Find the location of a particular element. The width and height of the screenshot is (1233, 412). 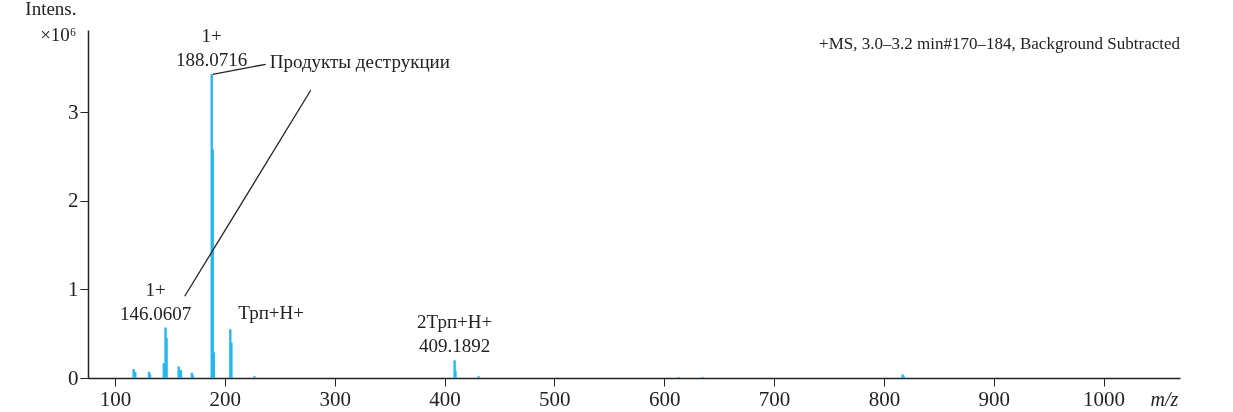

x-tick-label: 300 is located at coordinates (335, 398).